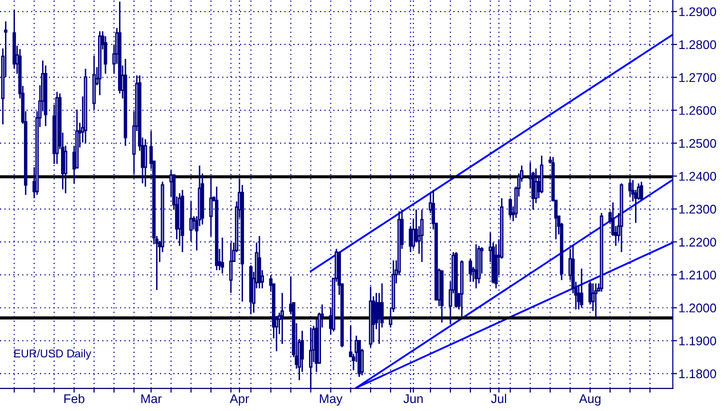 The height and width of the screenshot is (411, 725). Describe the element at coordinates (498, 399) in the screenshot. I see `x-tick-label: Jul` at that location.